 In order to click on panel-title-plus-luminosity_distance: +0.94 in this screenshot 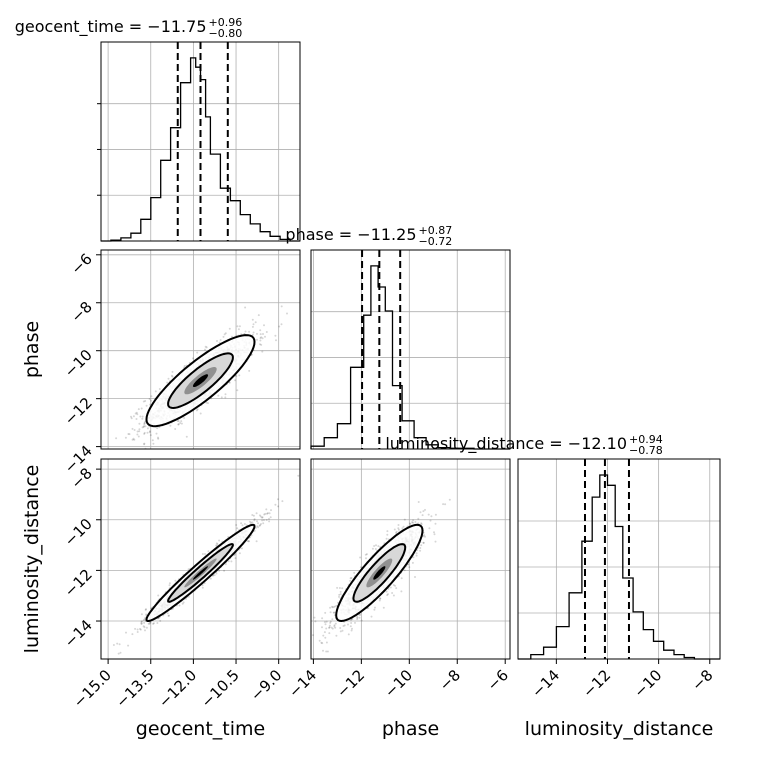, I will do `click(646, 439)`.